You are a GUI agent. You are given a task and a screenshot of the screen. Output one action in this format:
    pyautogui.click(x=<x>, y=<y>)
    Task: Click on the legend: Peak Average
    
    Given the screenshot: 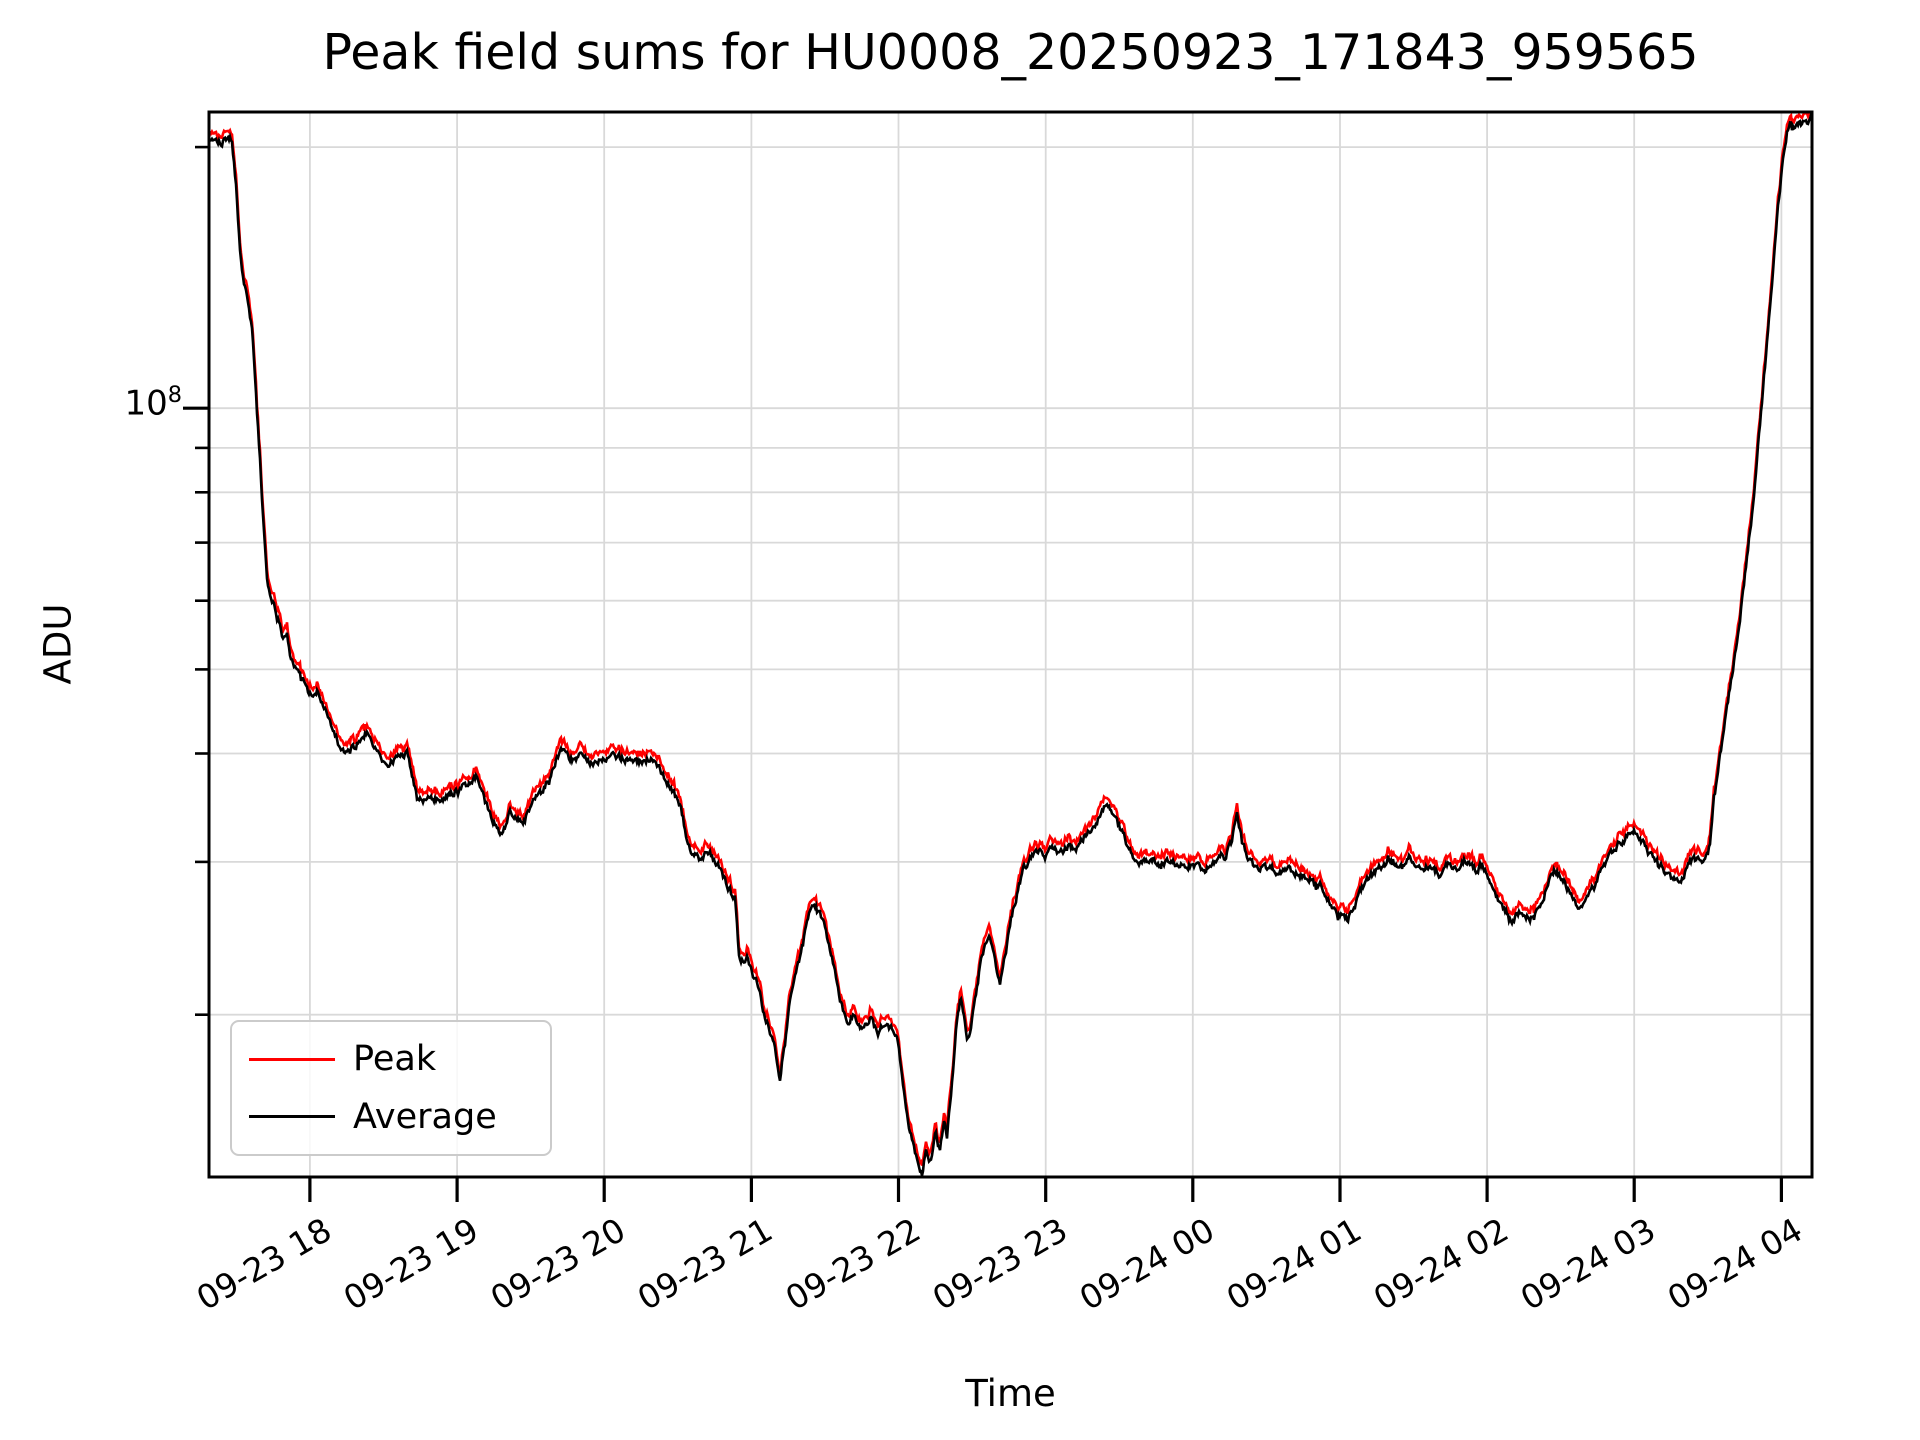 What is the action you would take?
    pyautogui.click(x=391, y=1088)
    